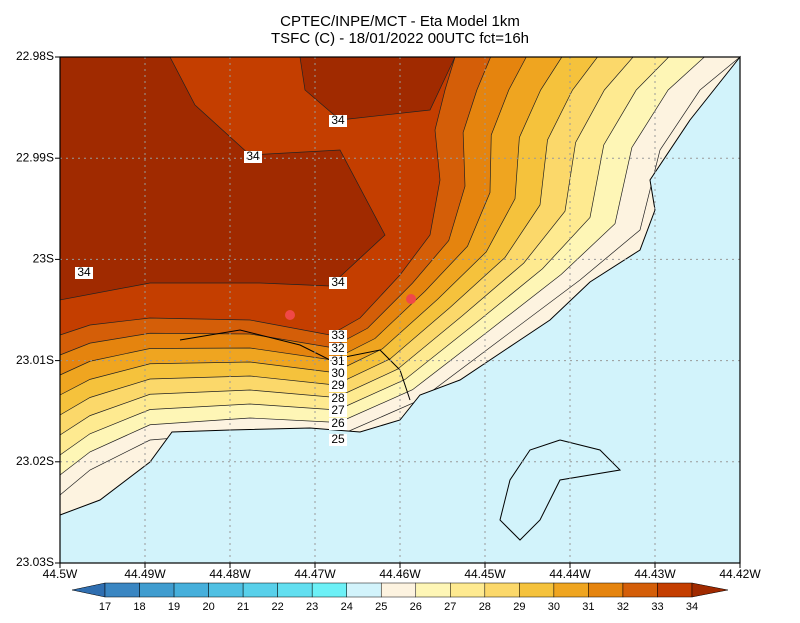 Image resolution: width=800 pixels, height=623 pixels. I want to click on contour-label: 30, so click(338, 373).